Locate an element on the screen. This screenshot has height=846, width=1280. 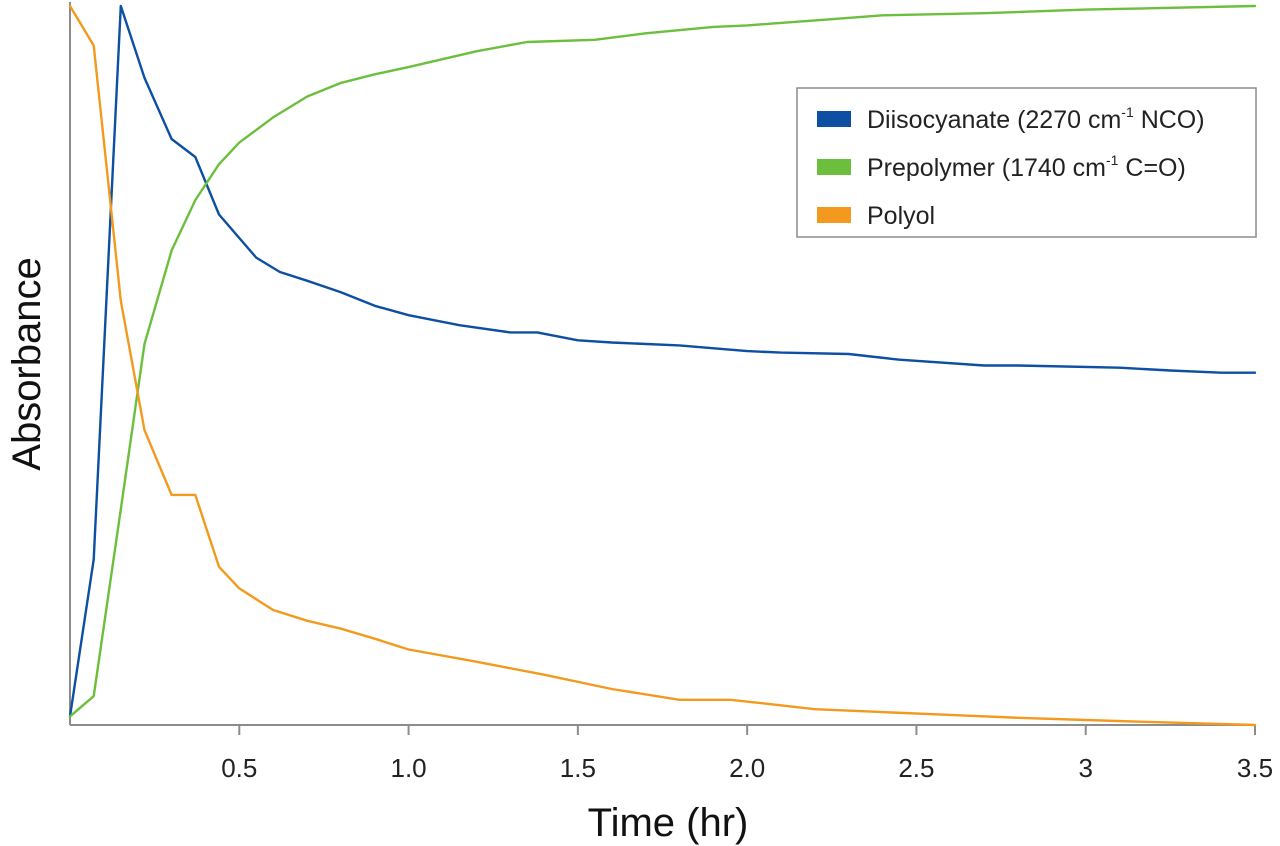
x-axis-title: Time (hr) is located at coordinates (668, 823).